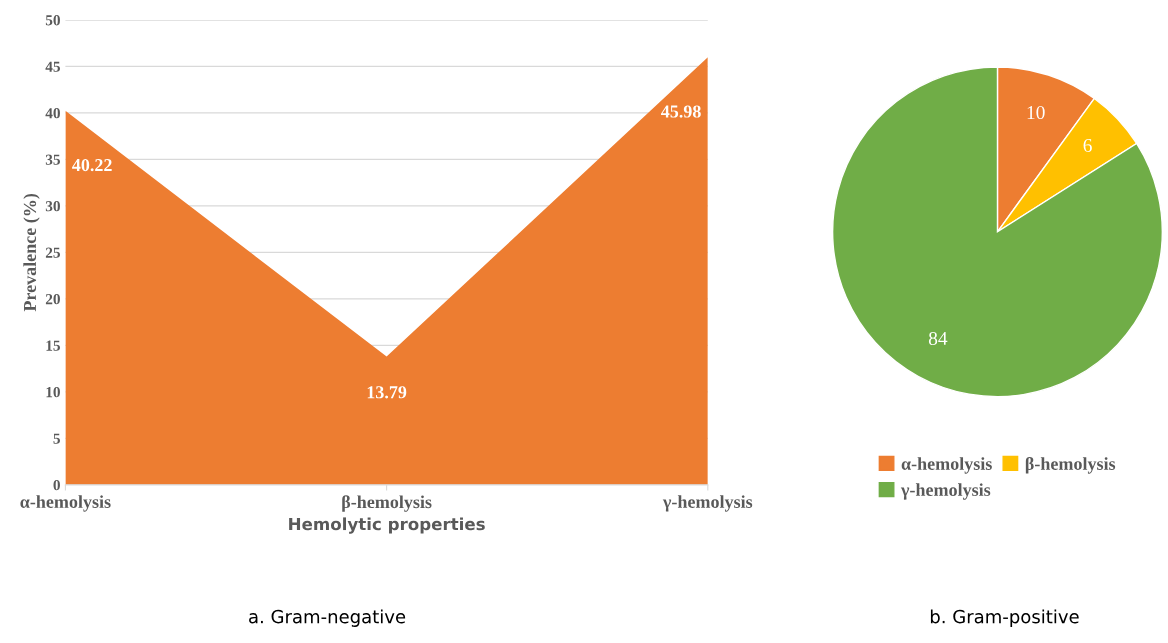 This screenshot has height=643, width=1168. Describe the element at coordinates (1004, 618) in the screenshot. I see `text: b. Gram-positive` at that location.